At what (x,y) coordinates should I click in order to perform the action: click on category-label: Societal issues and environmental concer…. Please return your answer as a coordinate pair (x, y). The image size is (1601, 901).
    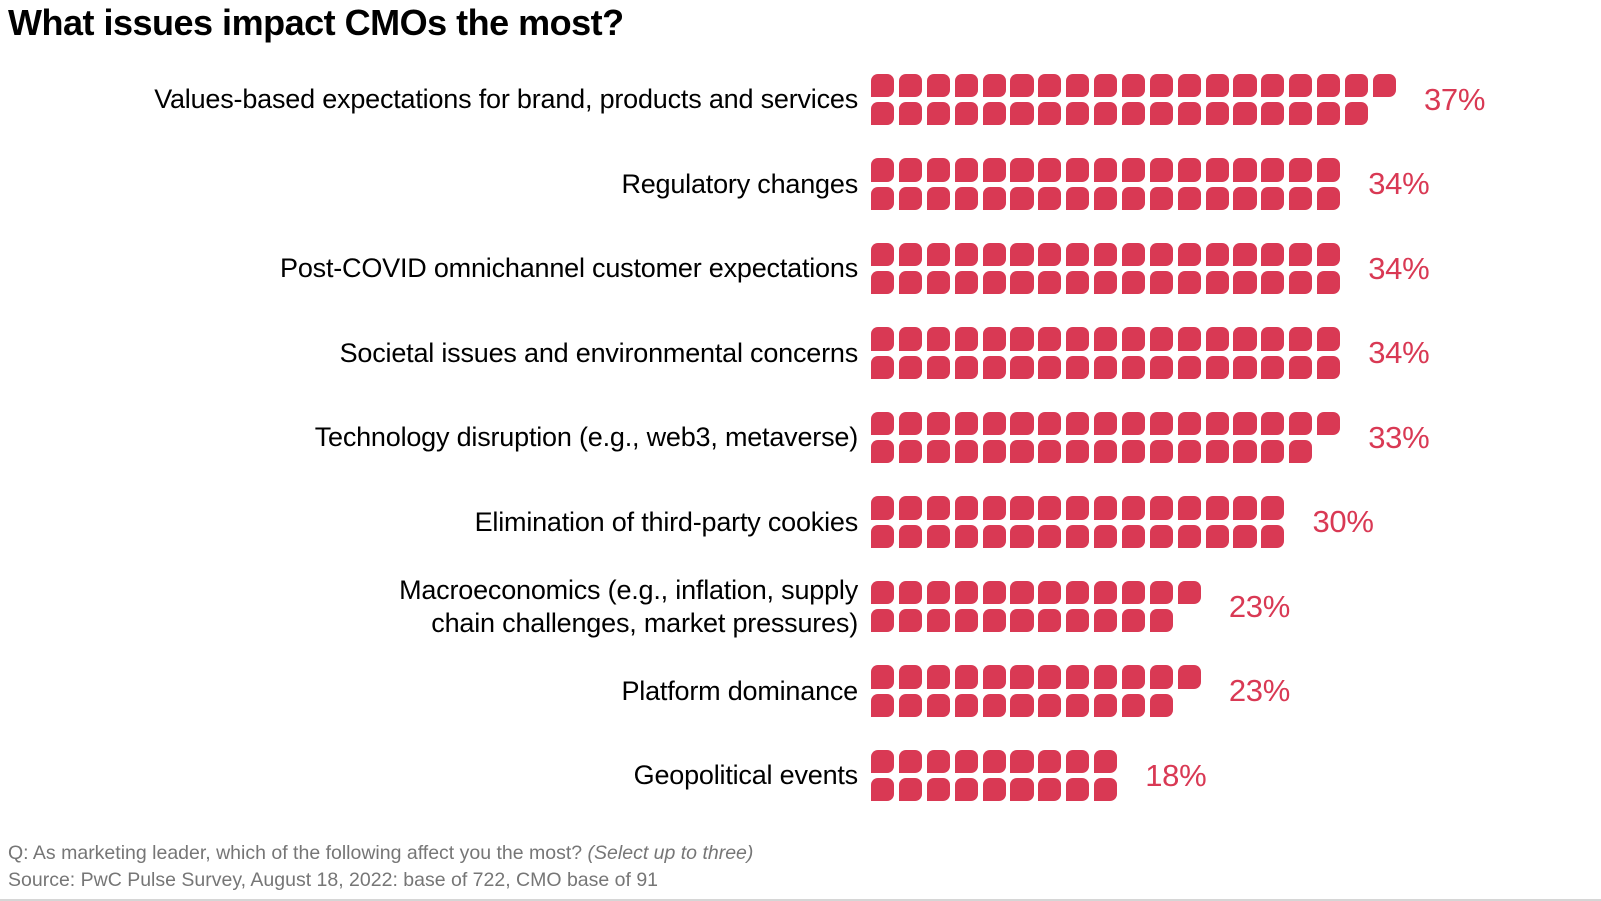
    Looking at the image, I should click on (599, 352).